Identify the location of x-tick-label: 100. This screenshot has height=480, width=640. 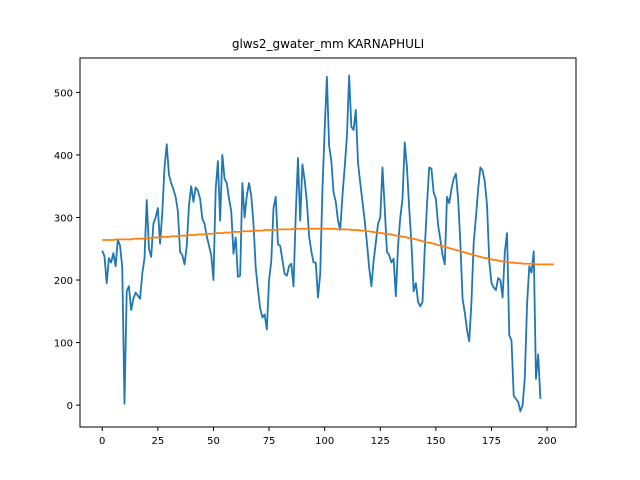
(324, 441).